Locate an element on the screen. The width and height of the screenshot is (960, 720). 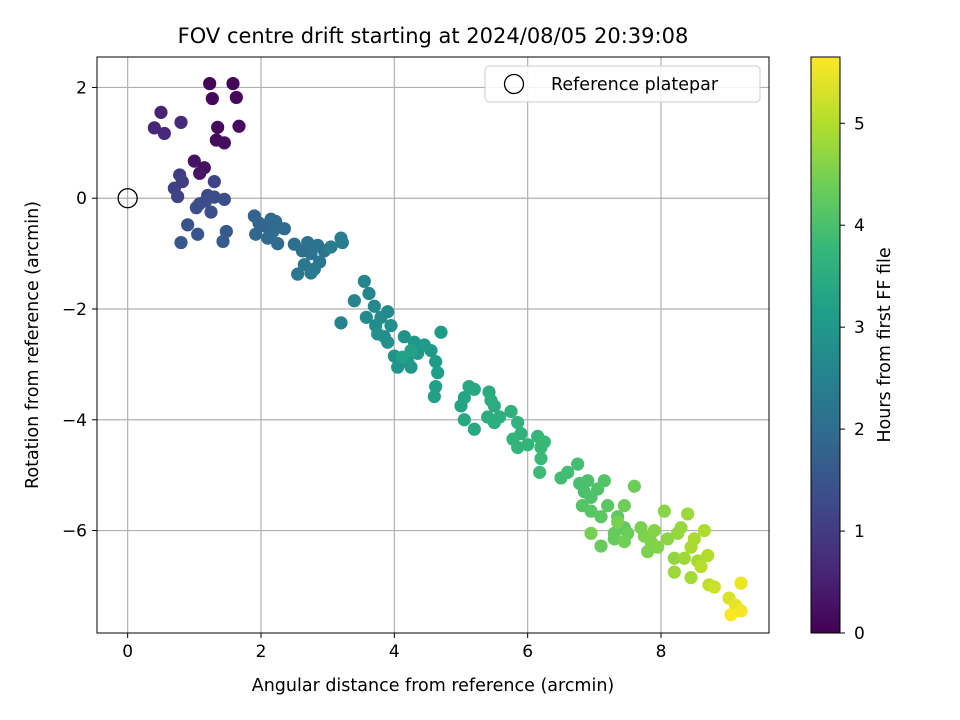
y-tick-label: −6 is located at coordinates (74, 532).